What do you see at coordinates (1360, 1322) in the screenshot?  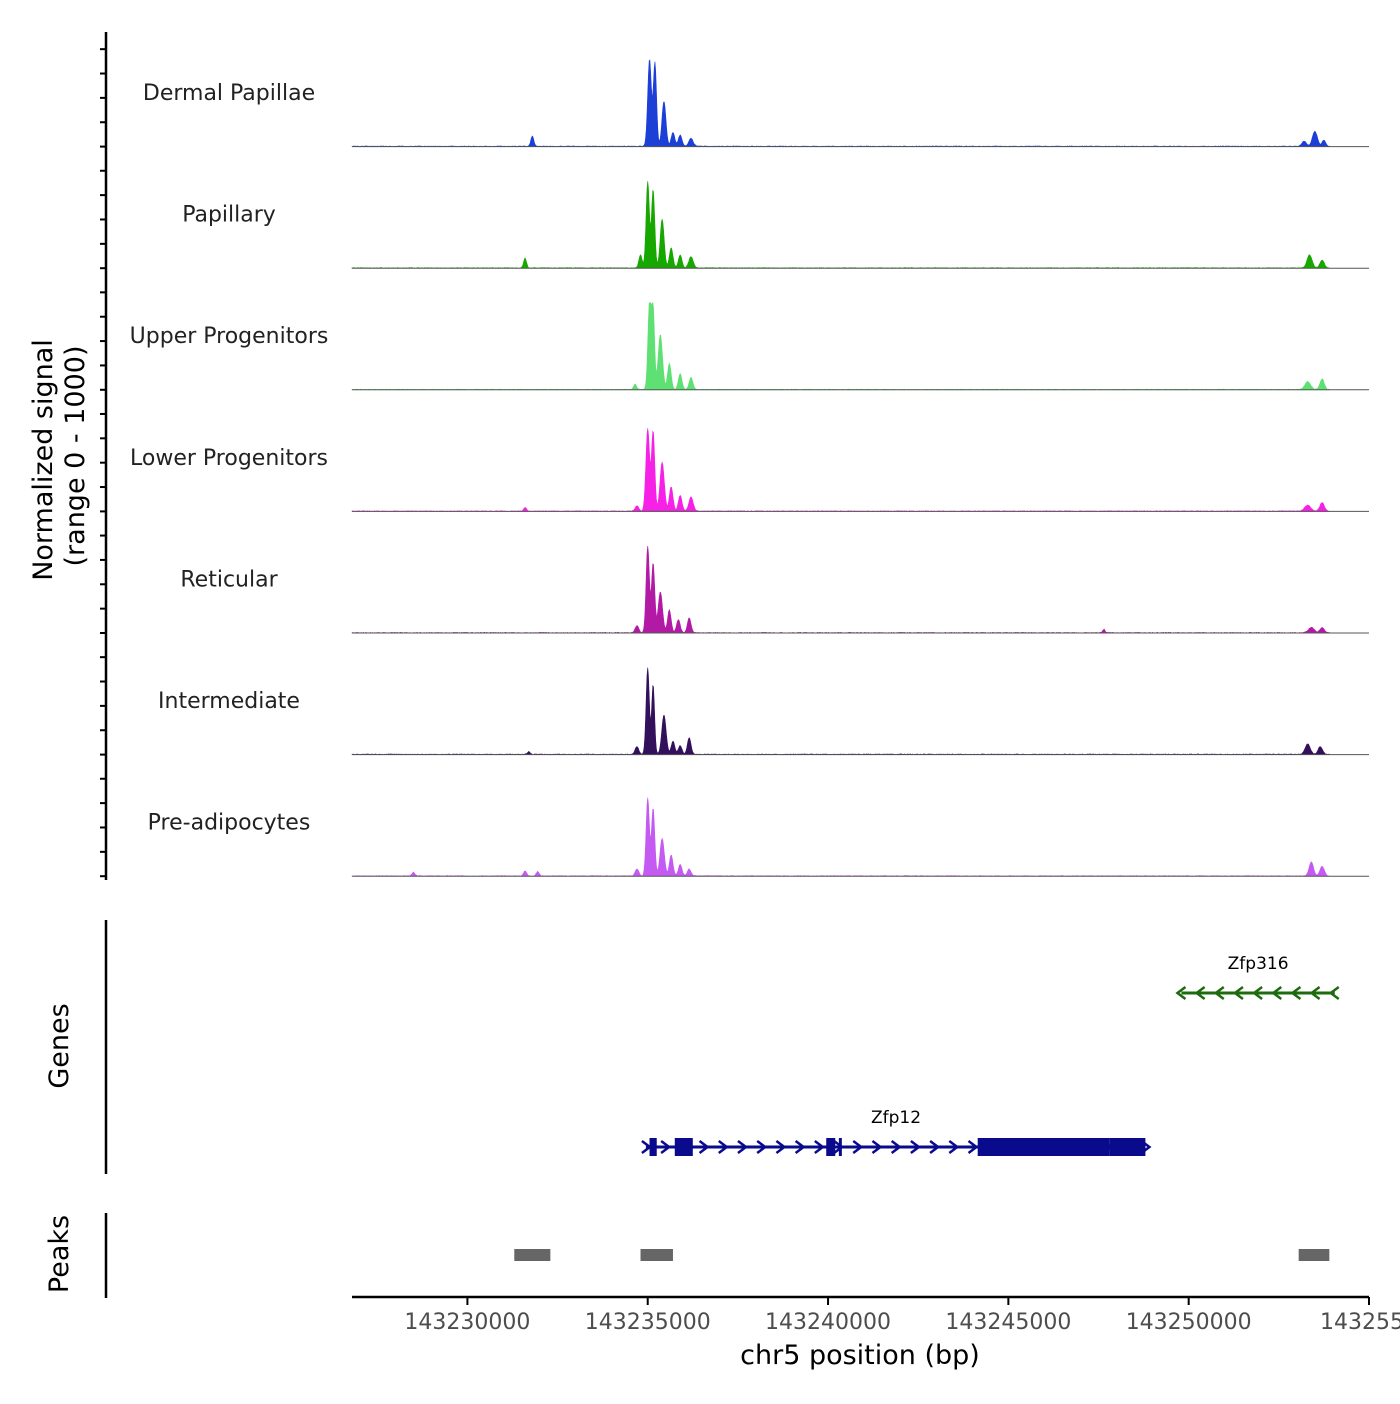 I see `x-axis-tick-label: 1432550` at bounding box center [1360, 1322].